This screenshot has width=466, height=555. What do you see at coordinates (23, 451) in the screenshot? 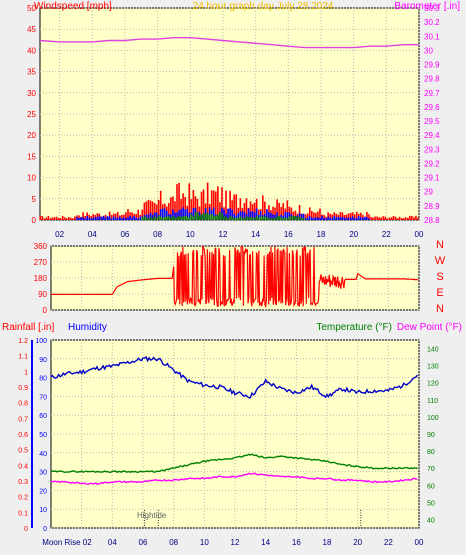
I see `rainfall-tick-label: 0.5` at bounding box center [23, 451].